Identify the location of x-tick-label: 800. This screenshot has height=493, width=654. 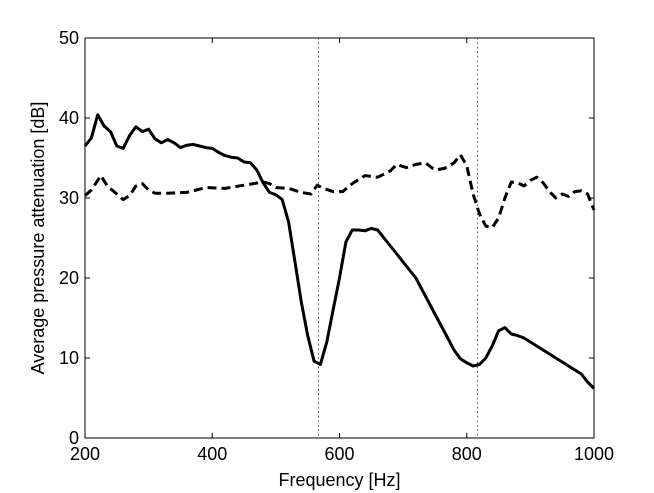
(467, 454).